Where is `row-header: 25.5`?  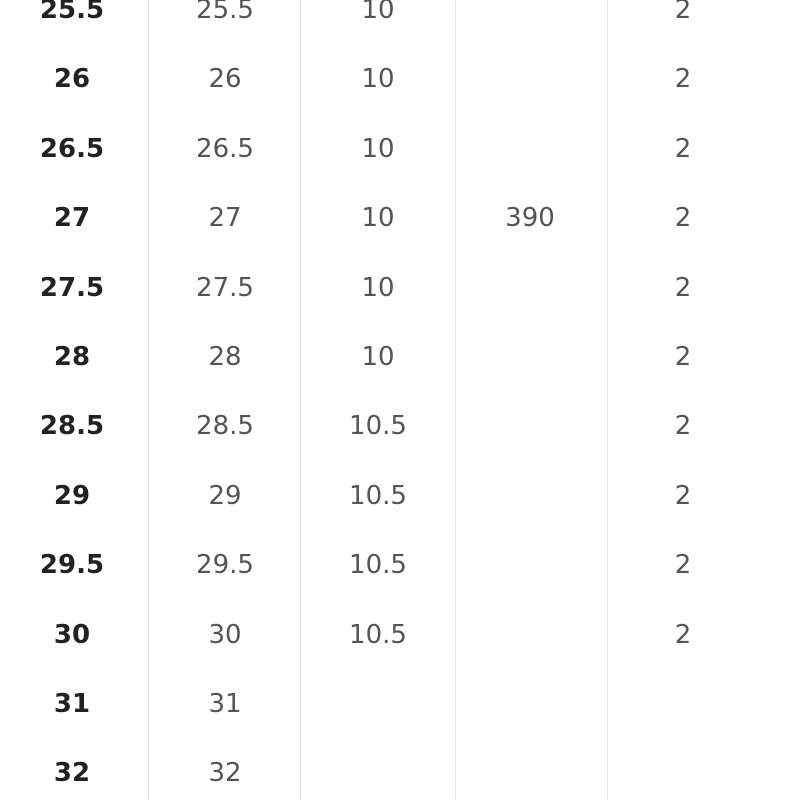
row-header: 25.5 is located at coordinates (72, 12).